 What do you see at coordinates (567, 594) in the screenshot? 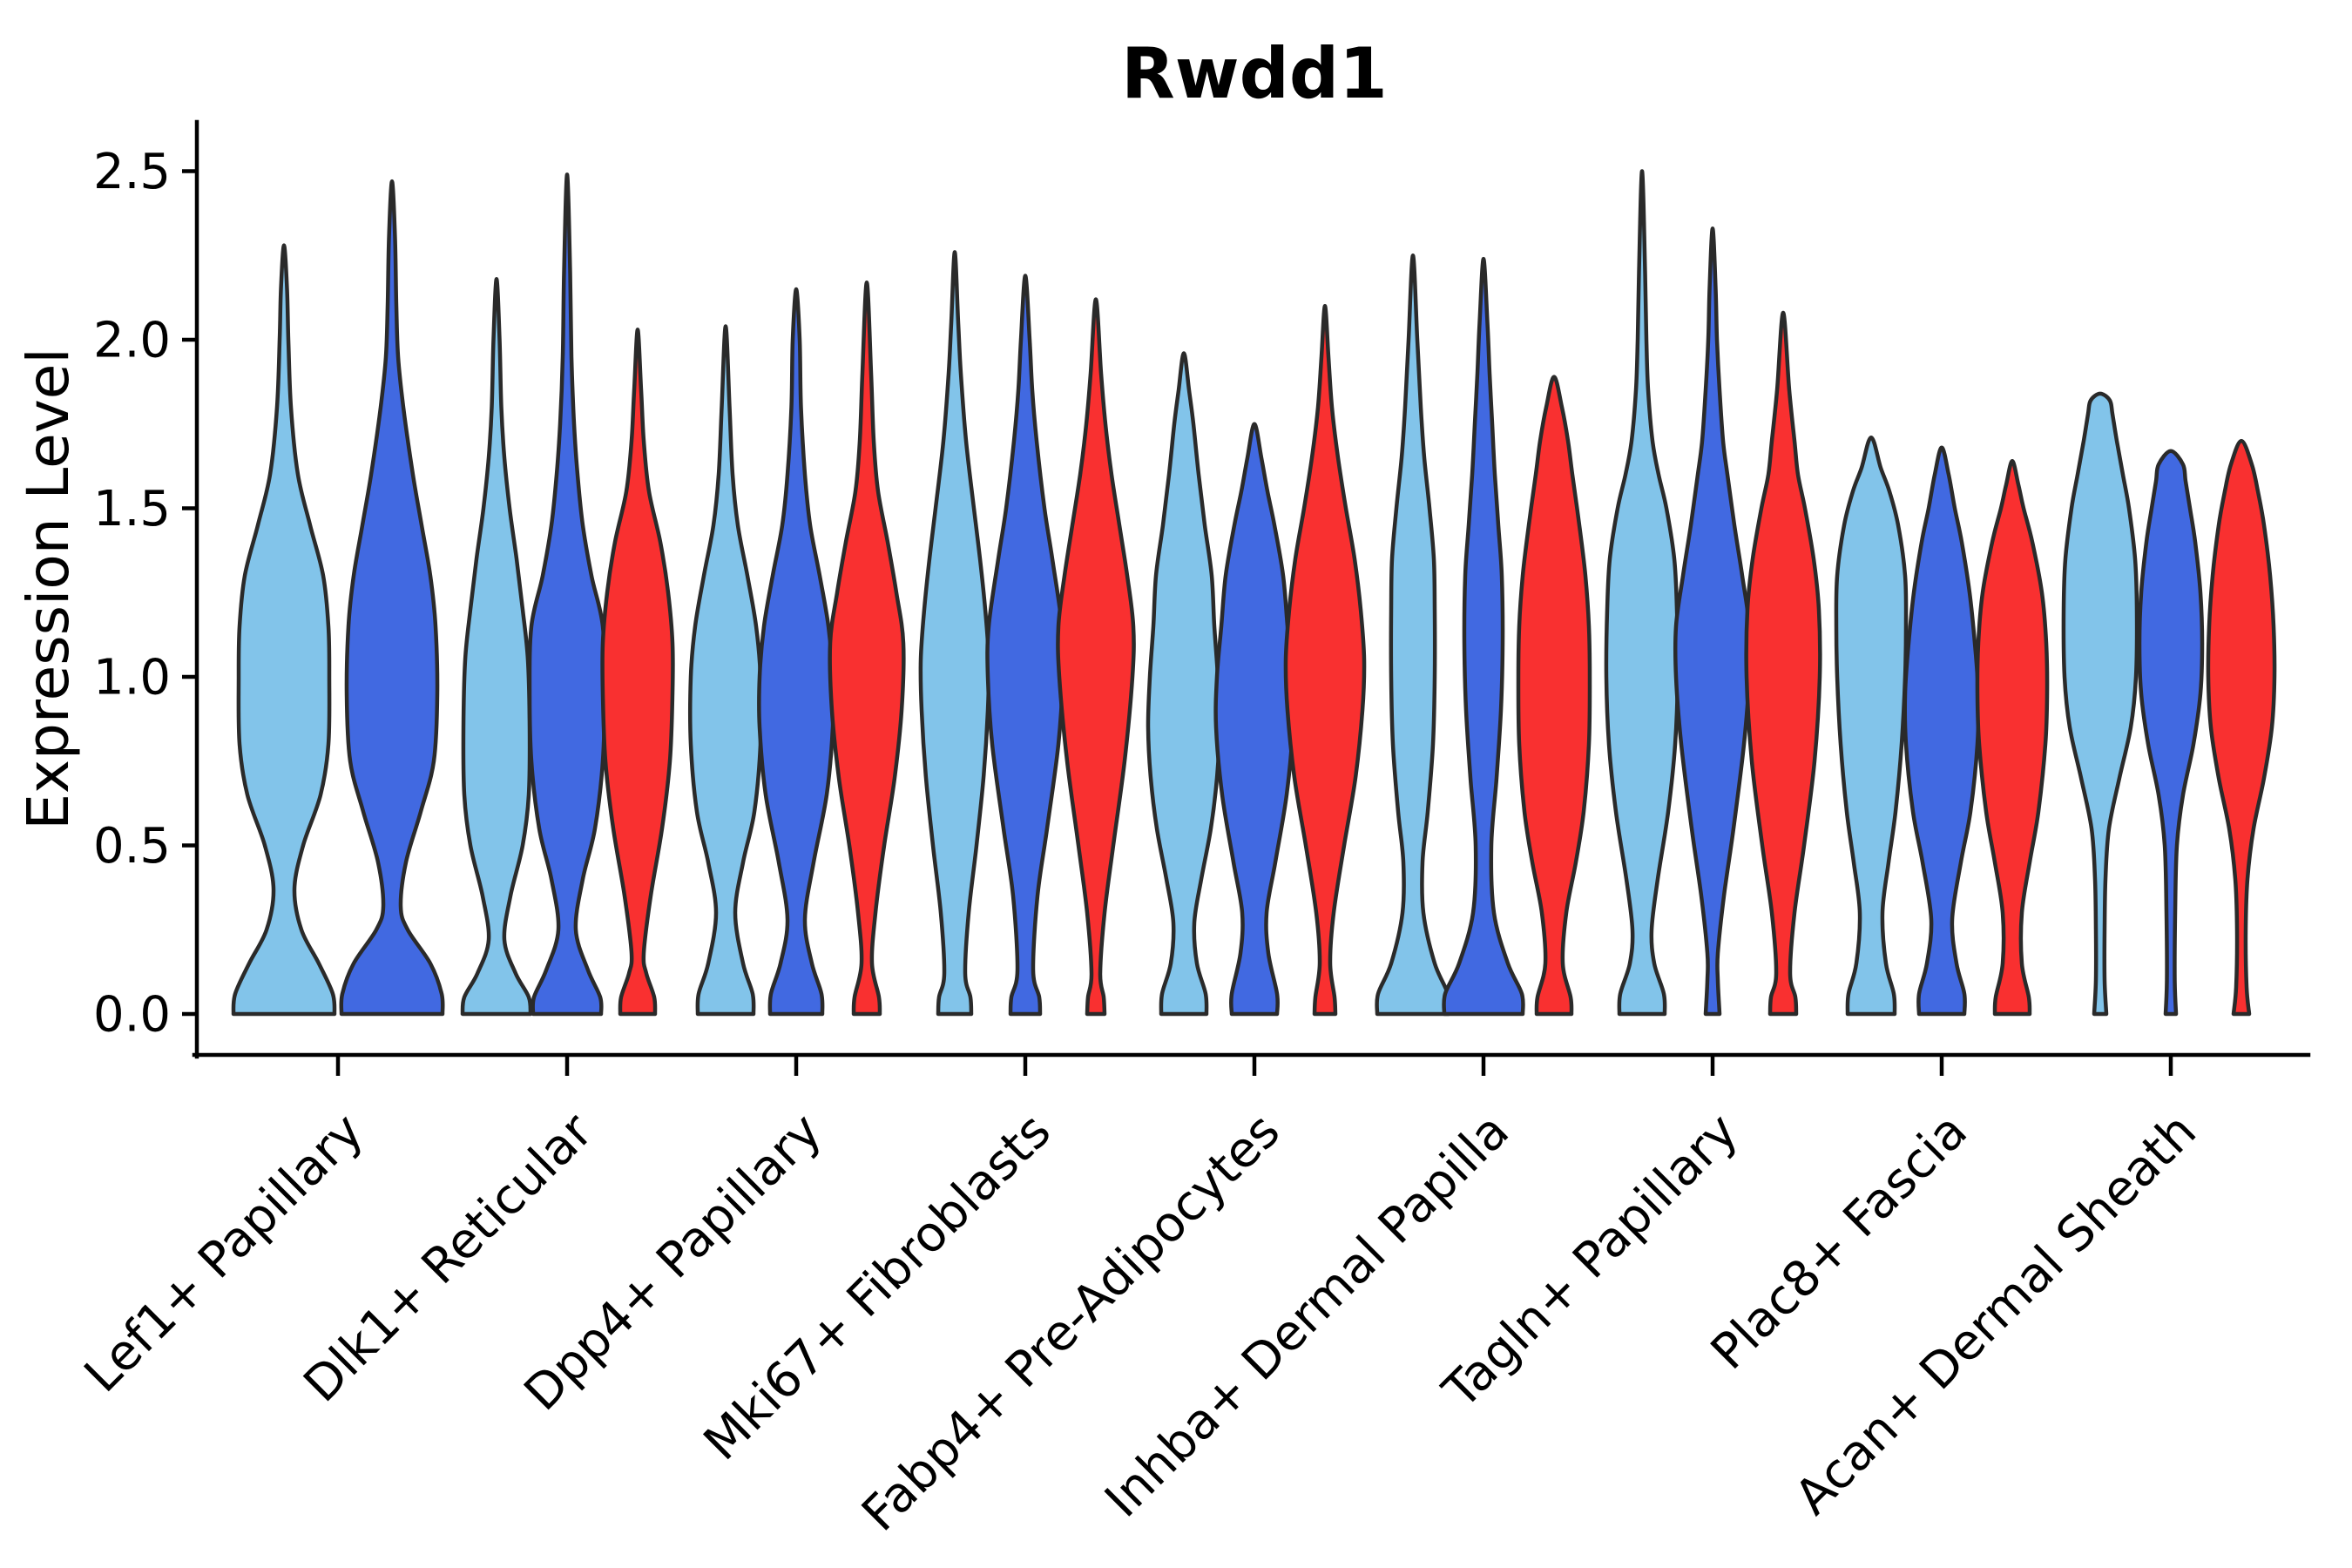
I see `violin-dlk1-reticular-dark_blue` at bounding box center [567, 594].